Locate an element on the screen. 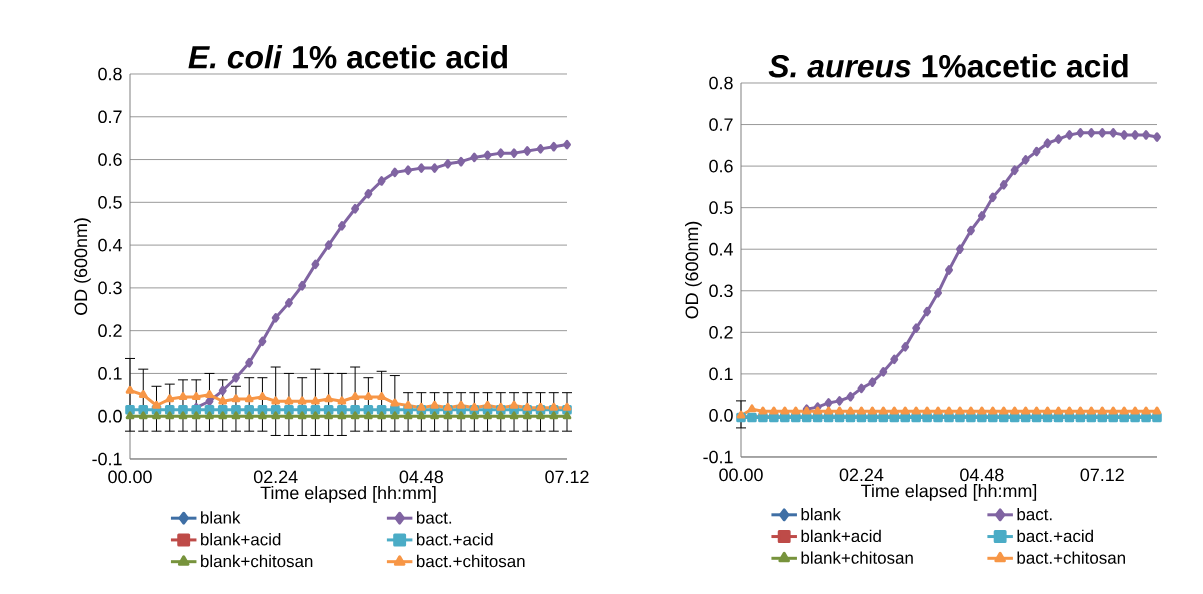 This screenshot has height=594, width=1203. chart-title: E. coli 1% acetic acid is located at coordinates (347, 57).